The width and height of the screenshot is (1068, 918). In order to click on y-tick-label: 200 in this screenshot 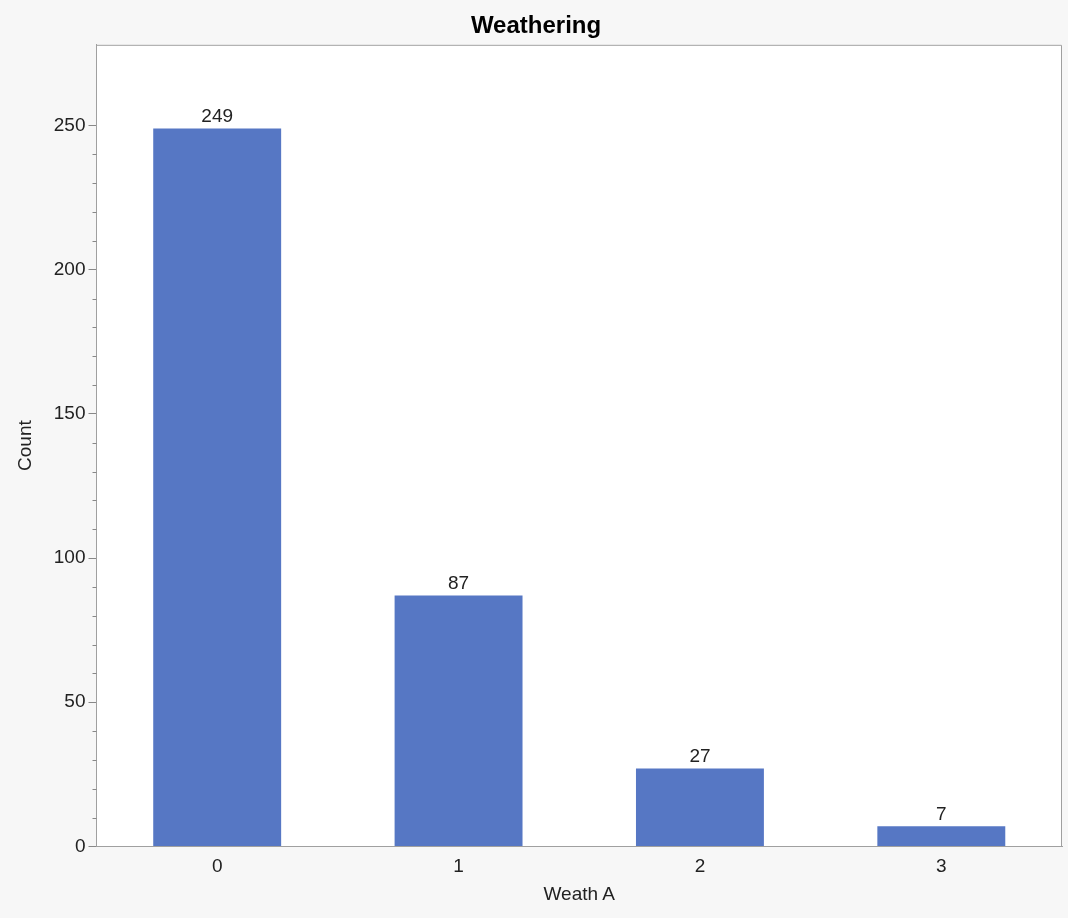, I will do `click(69, 268)`.